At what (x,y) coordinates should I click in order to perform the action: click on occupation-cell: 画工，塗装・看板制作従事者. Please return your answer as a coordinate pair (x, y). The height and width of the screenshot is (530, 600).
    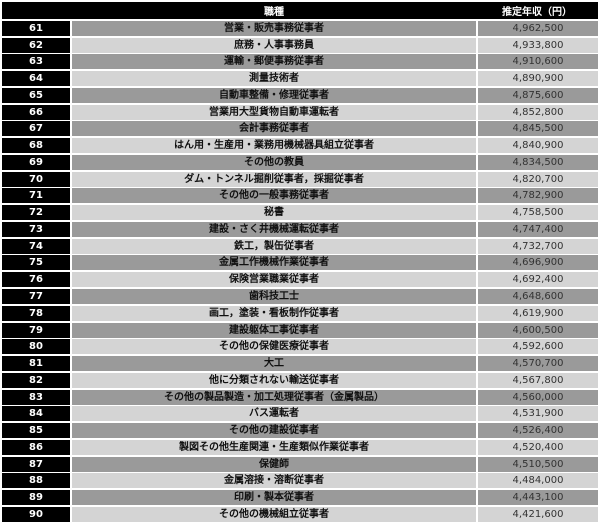
    Looking at the image, I should click on (274, 313).